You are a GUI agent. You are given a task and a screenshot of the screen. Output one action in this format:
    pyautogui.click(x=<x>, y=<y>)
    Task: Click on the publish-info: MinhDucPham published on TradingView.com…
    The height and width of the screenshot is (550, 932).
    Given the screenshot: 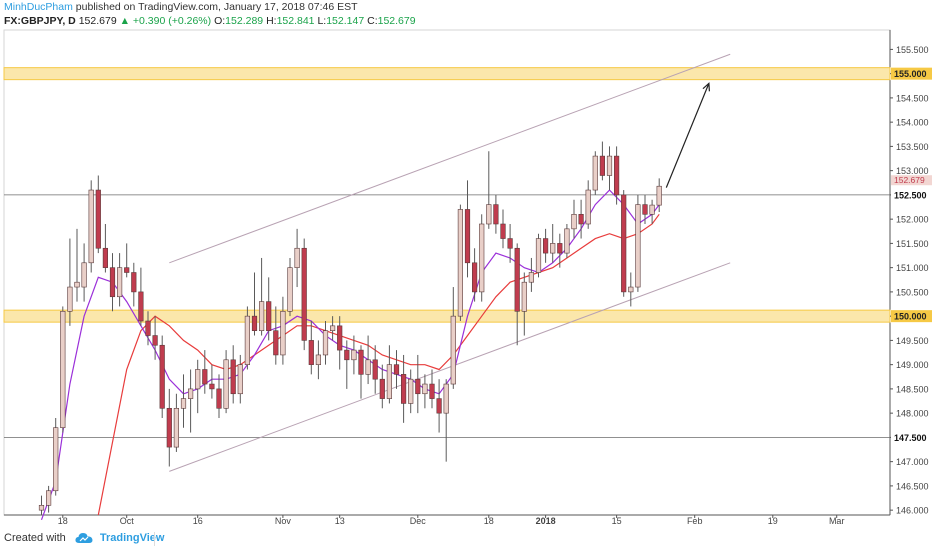 What is the action you would take?
    pyautogui.click(x=454, y=7)
    